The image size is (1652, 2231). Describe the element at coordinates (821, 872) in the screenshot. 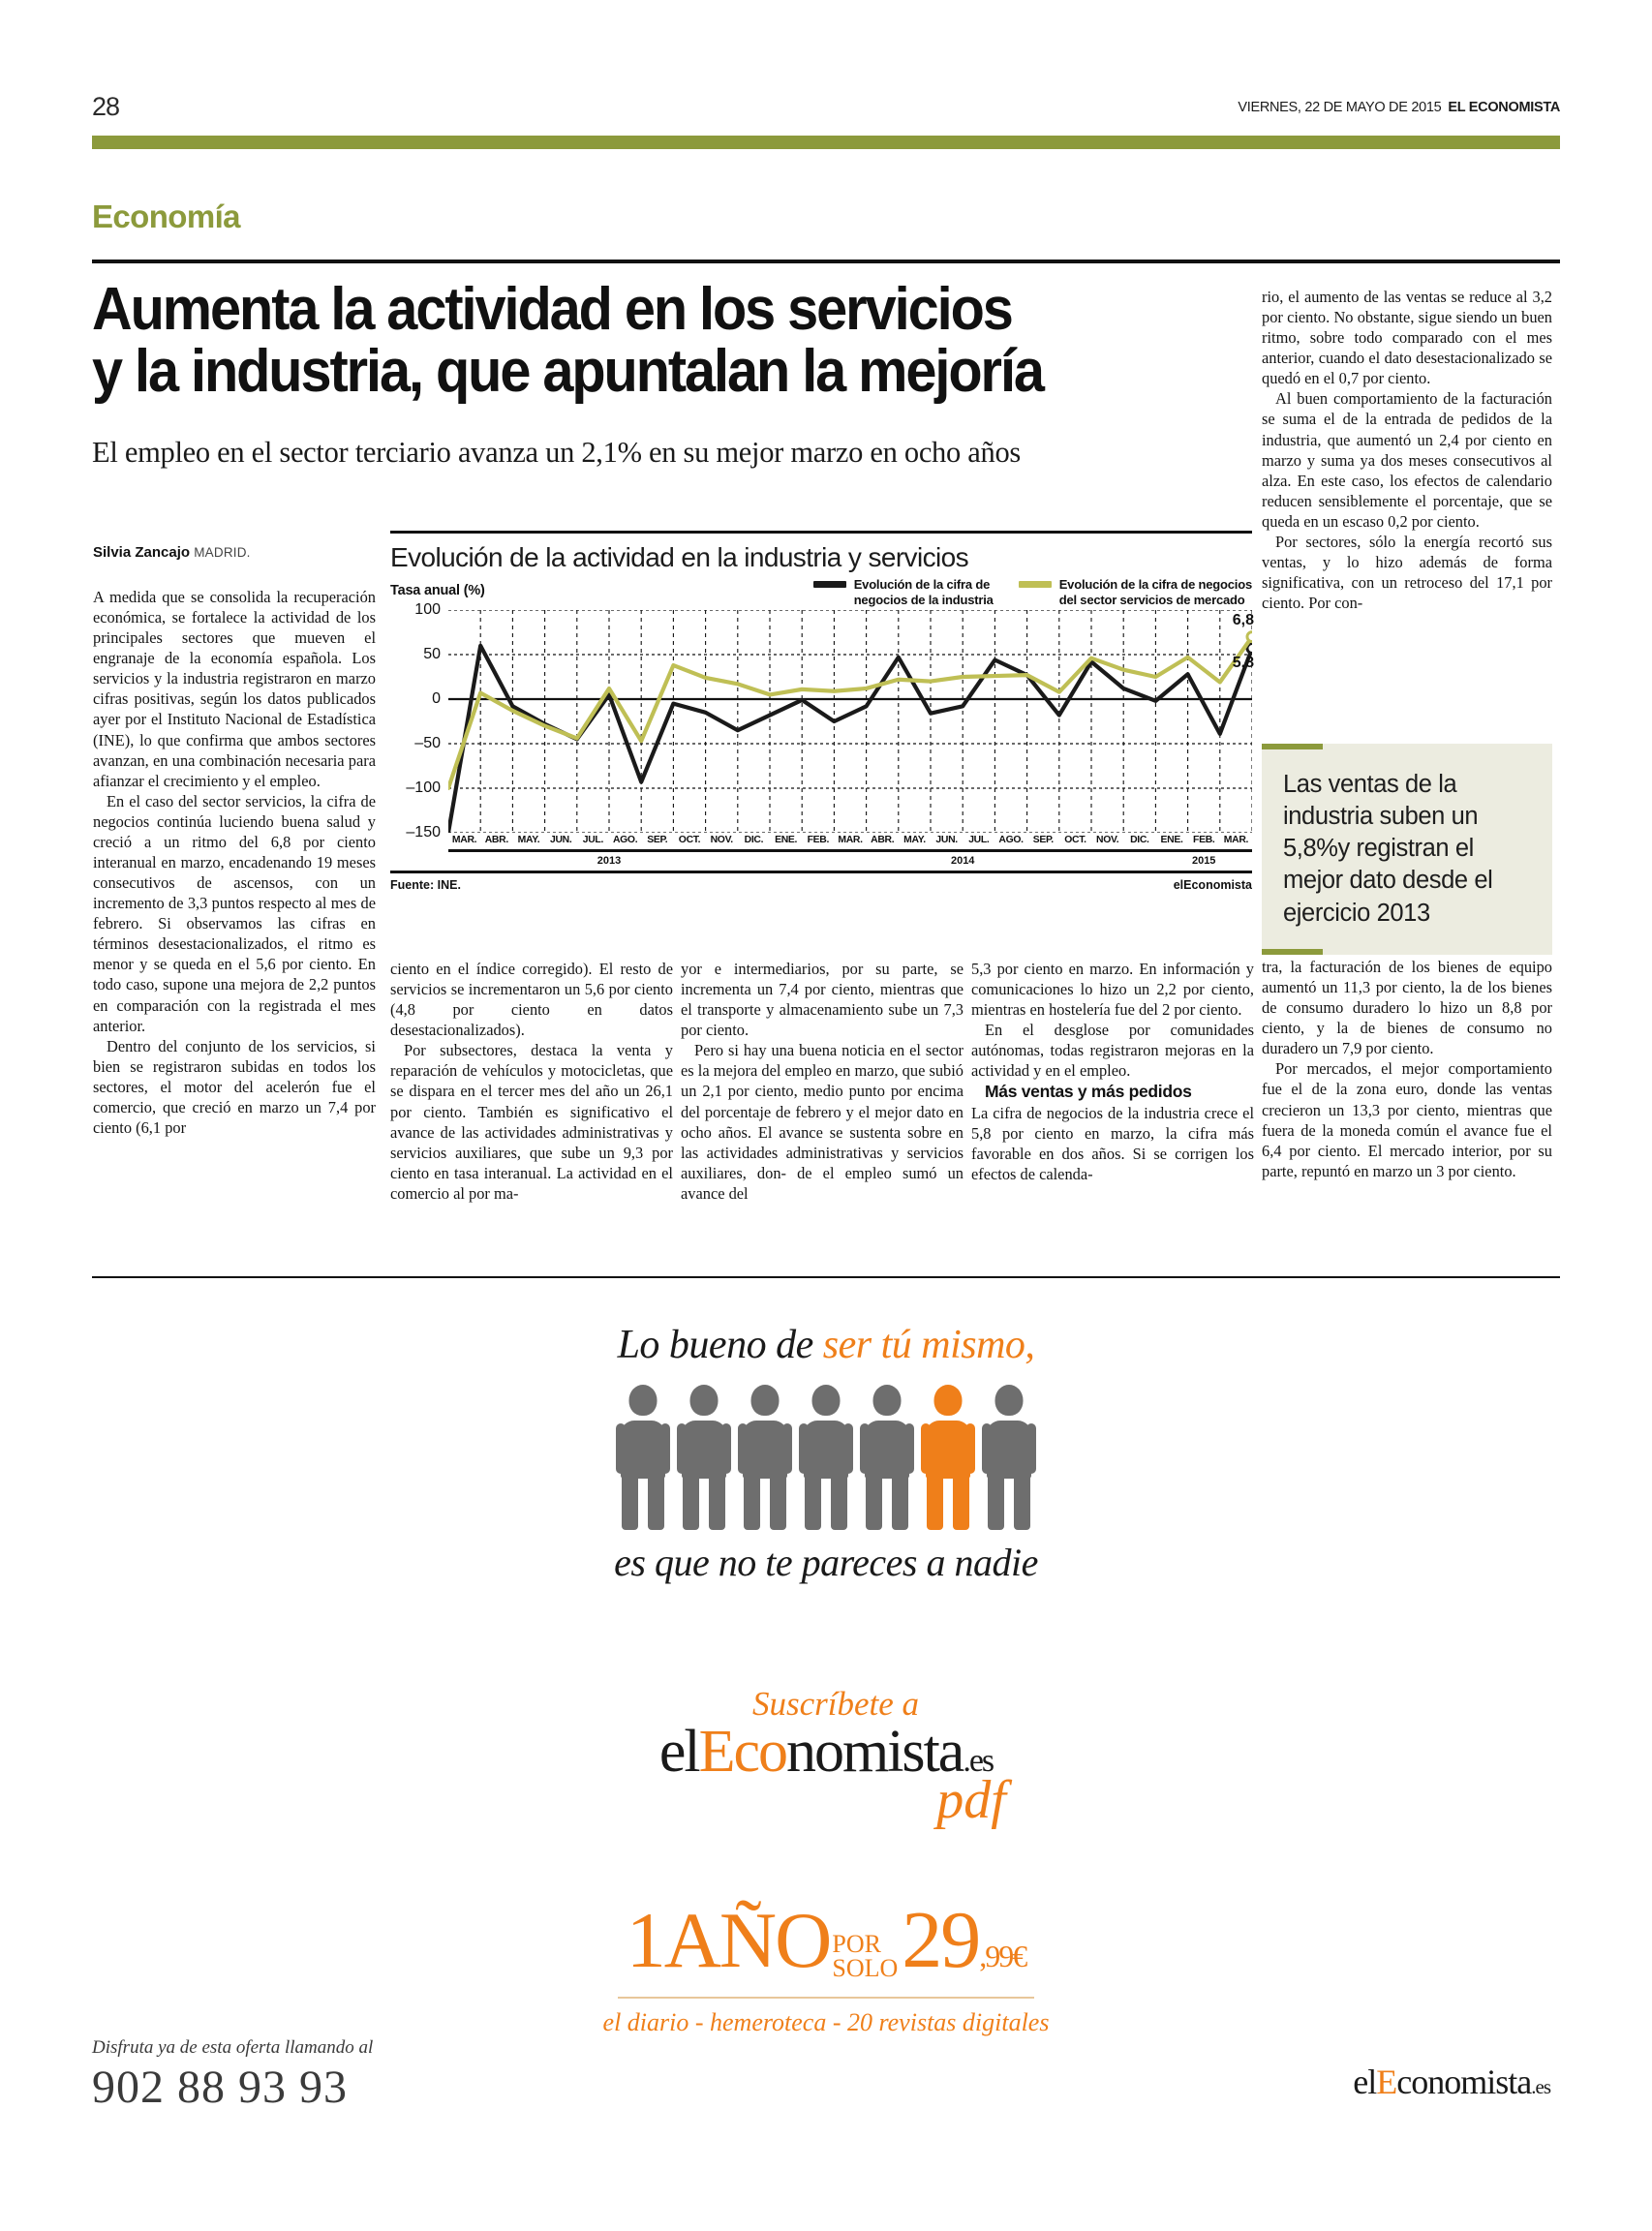

I see `chart-foot-rule` at that location.